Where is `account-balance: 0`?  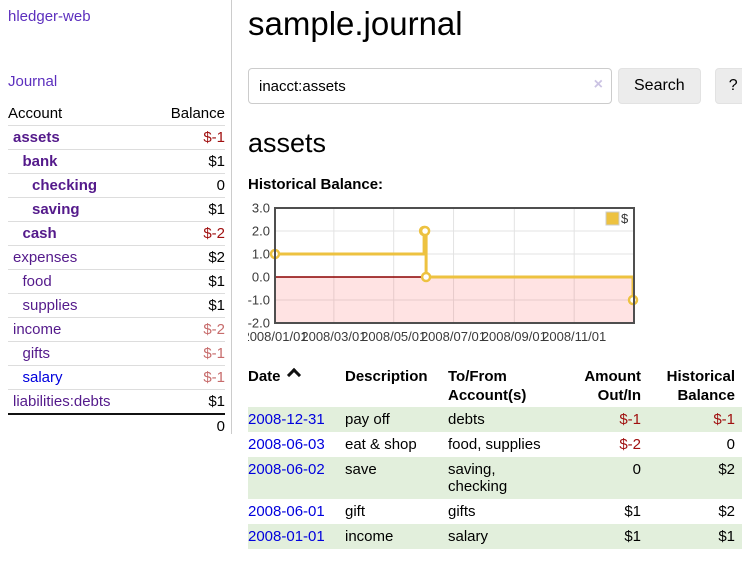
account-balance: 0 is located at coordinates (187, 185).